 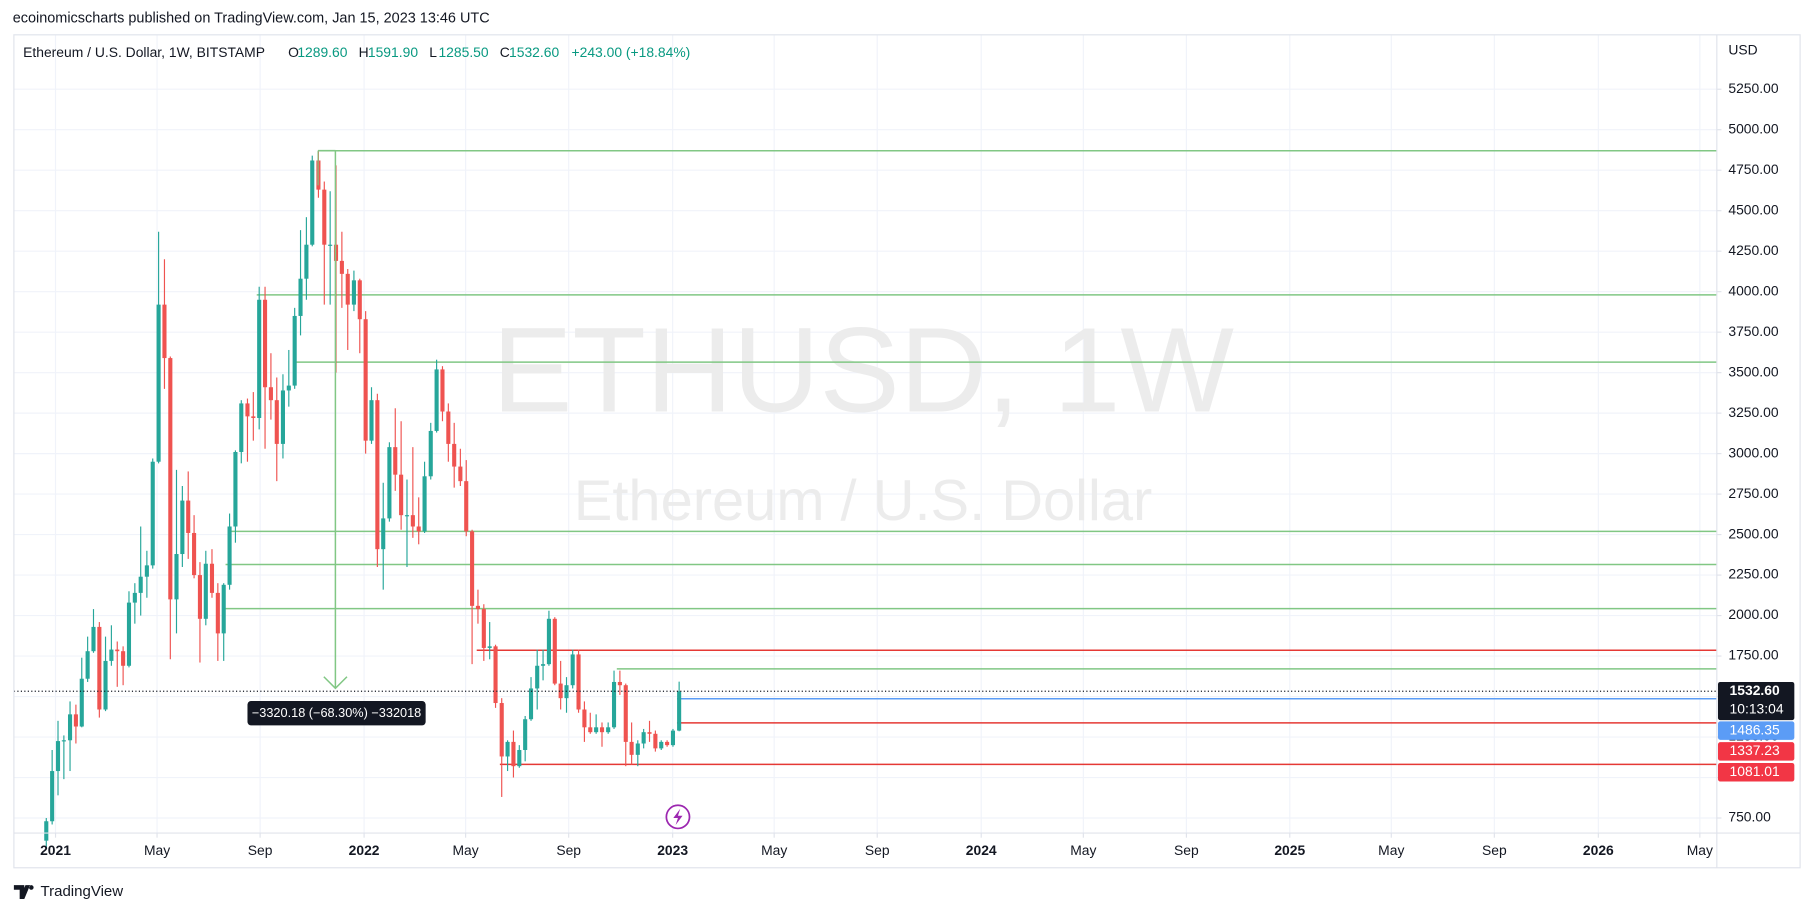 I want to click on x-tick-label: 2022, so click(x=364, y=850).